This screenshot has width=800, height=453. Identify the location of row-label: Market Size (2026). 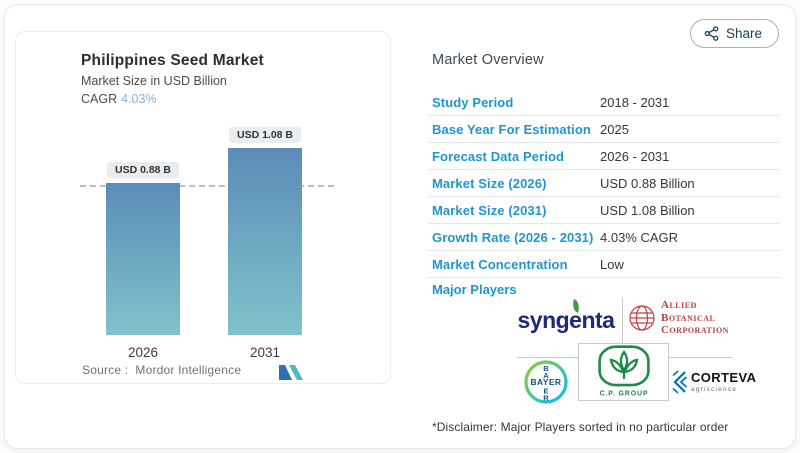
(489, 183).